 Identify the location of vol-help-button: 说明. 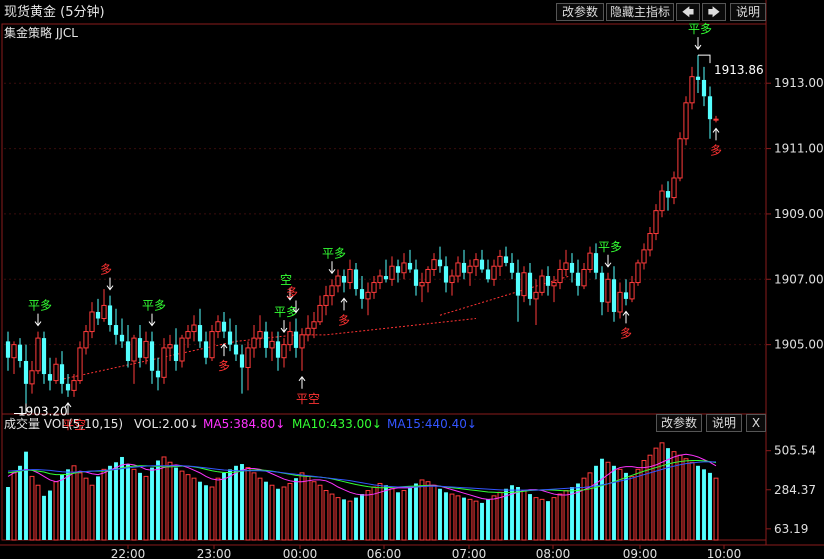
(724, 423).